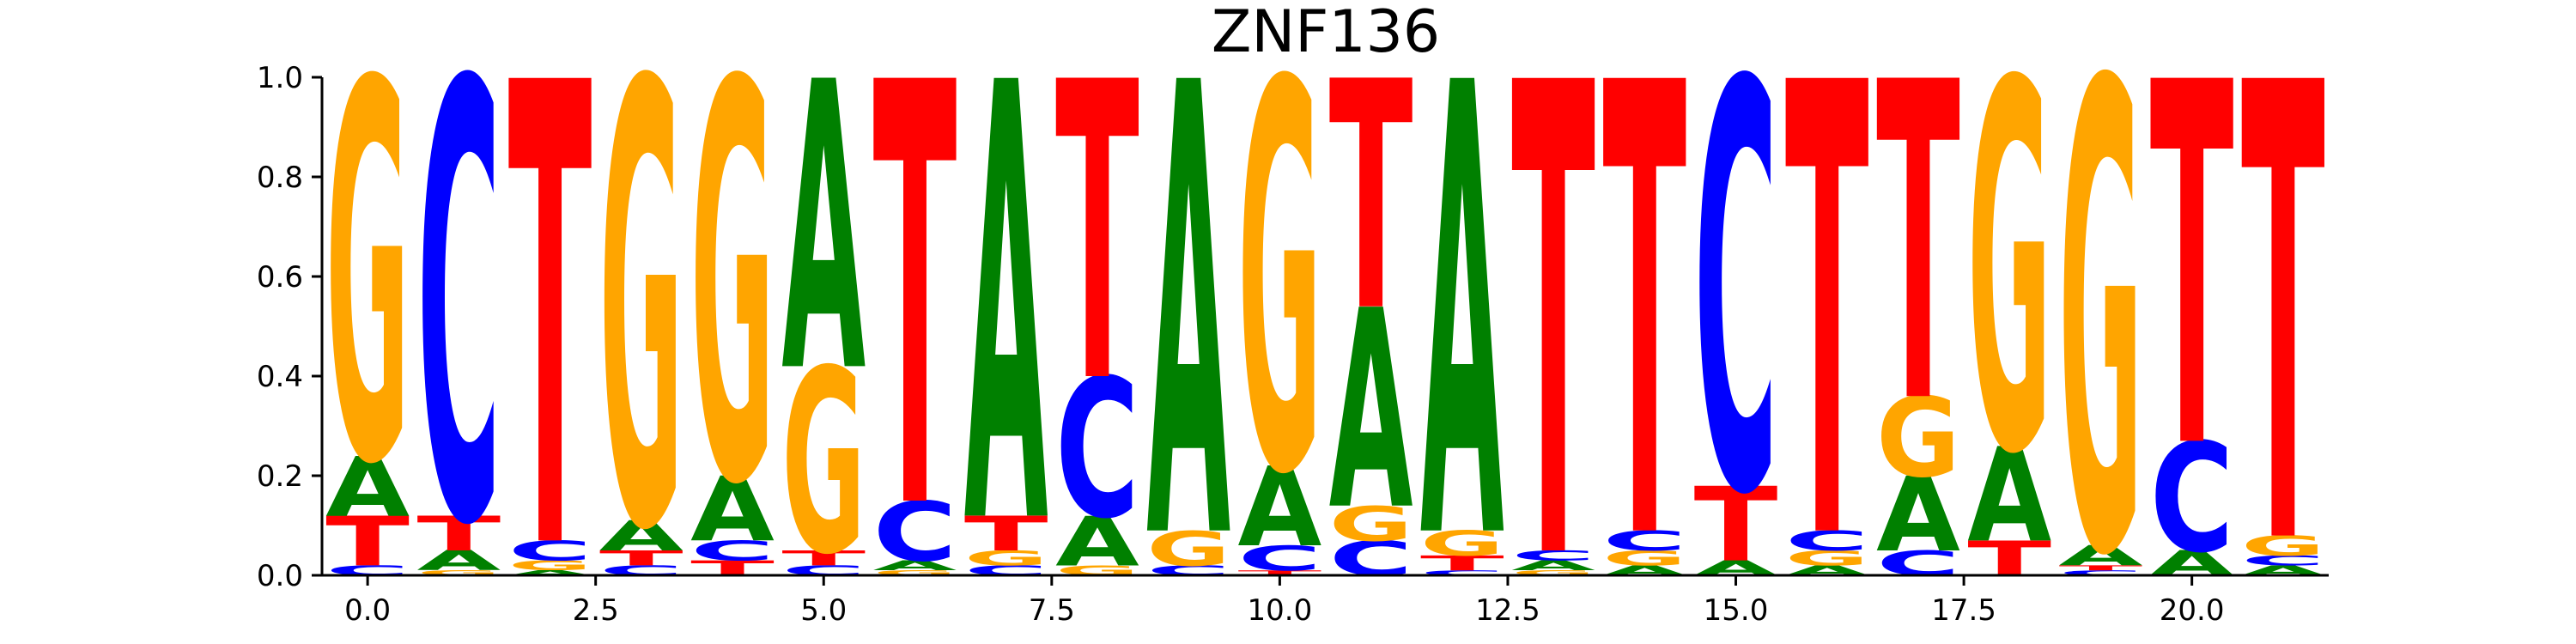  I want to click on logo-letter-T-pos-8: T, so click(1097, 237).